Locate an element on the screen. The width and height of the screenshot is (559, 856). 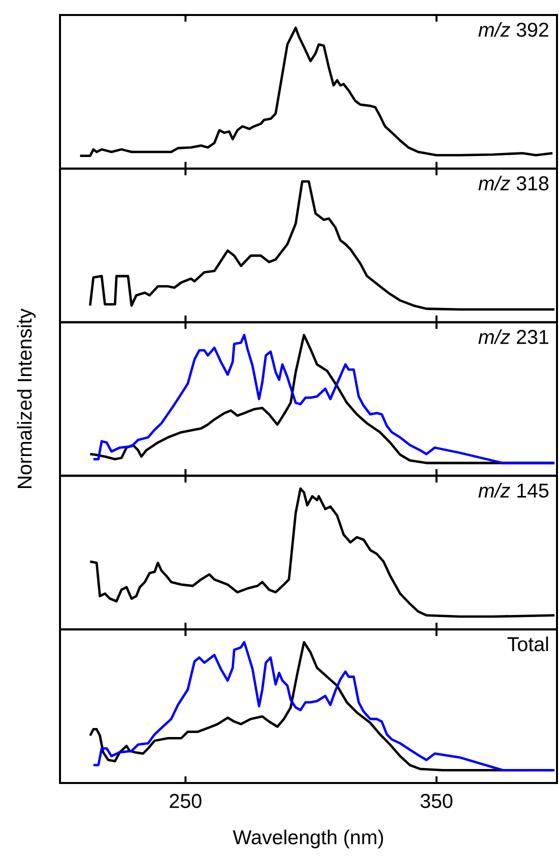
x-tick-label: 350 is located at coordinates (436, 801).